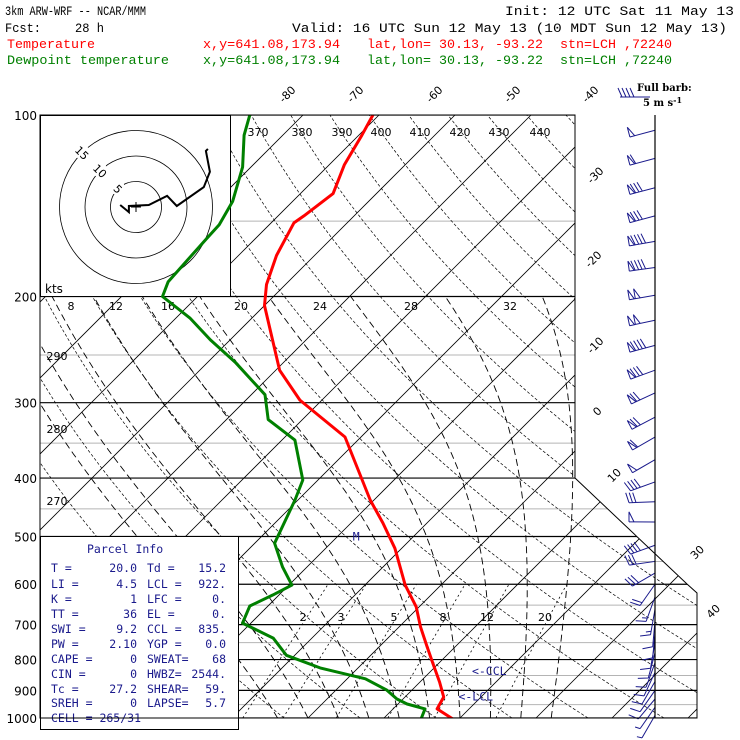  I want to click on isotherm-label: -20, so click(594, 260).